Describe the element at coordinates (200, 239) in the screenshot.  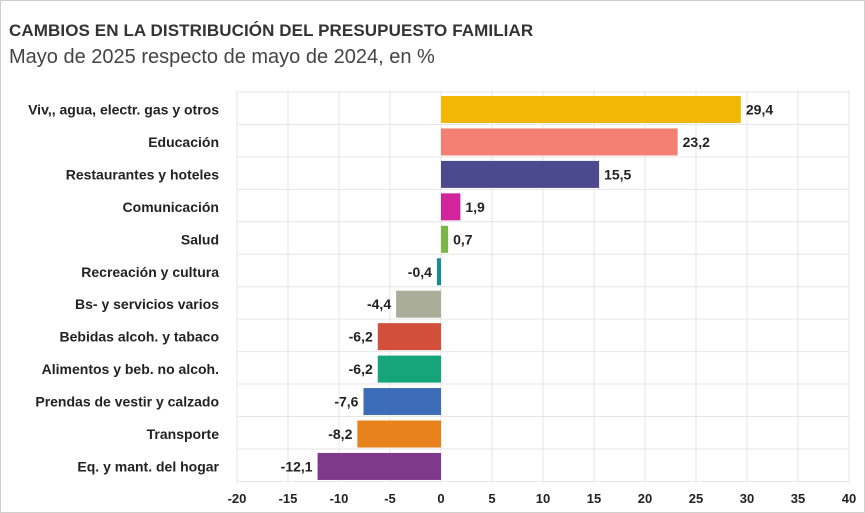
I see `category-label: Salud` at that location.